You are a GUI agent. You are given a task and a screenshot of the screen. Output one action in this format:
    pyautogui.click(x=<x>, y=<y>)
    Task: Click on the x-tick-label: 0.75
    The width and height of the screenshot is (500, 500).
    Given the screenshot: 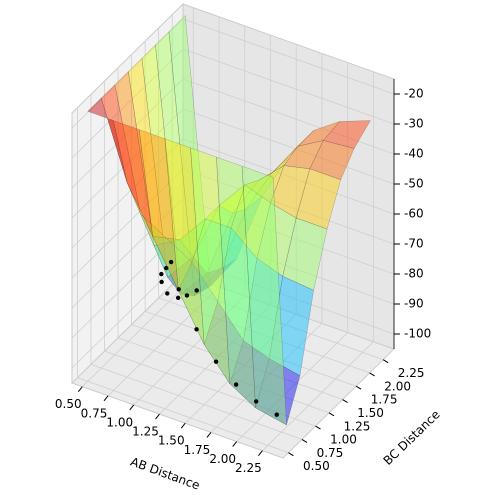 What is the action you would take?
    pyautogui.click(x=94, y=413)
    